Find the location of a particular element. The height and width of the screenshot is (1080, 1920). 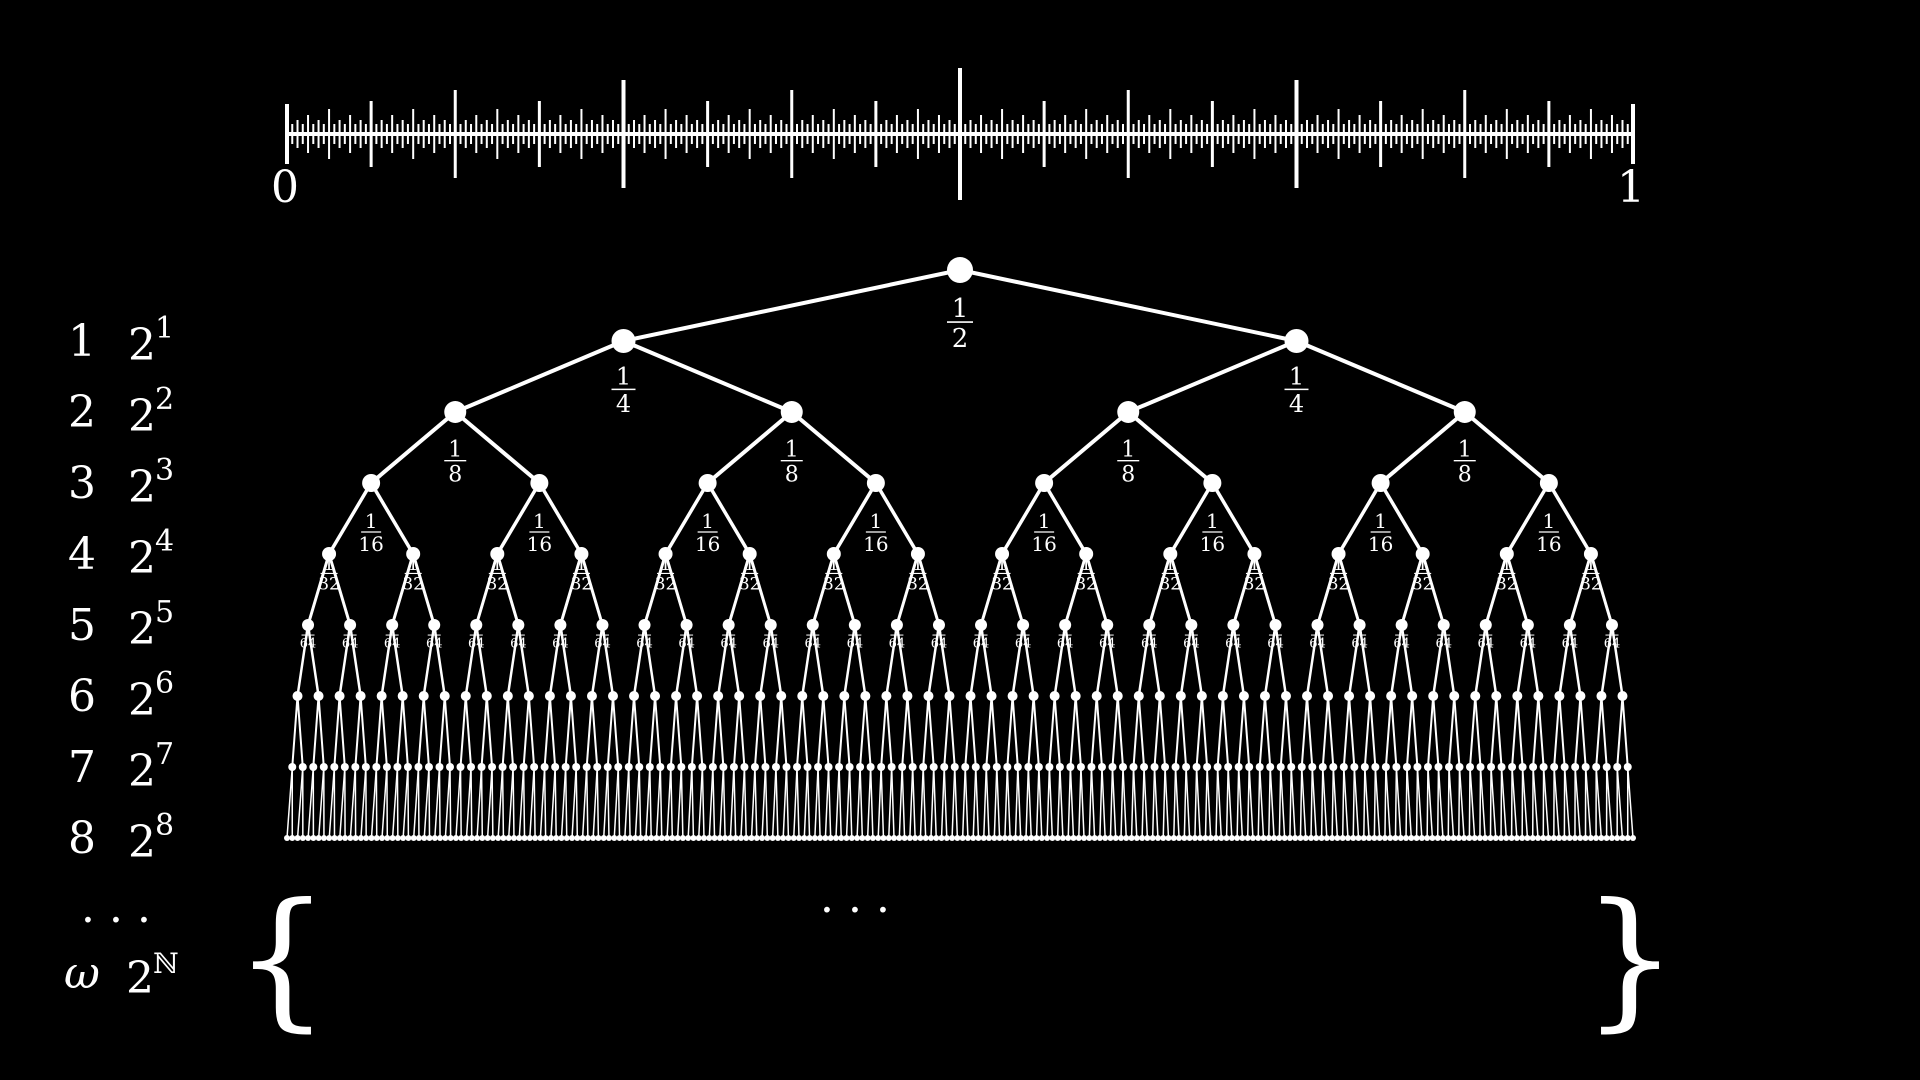

power-exponent: 7 is located at coordinates (164, 754).